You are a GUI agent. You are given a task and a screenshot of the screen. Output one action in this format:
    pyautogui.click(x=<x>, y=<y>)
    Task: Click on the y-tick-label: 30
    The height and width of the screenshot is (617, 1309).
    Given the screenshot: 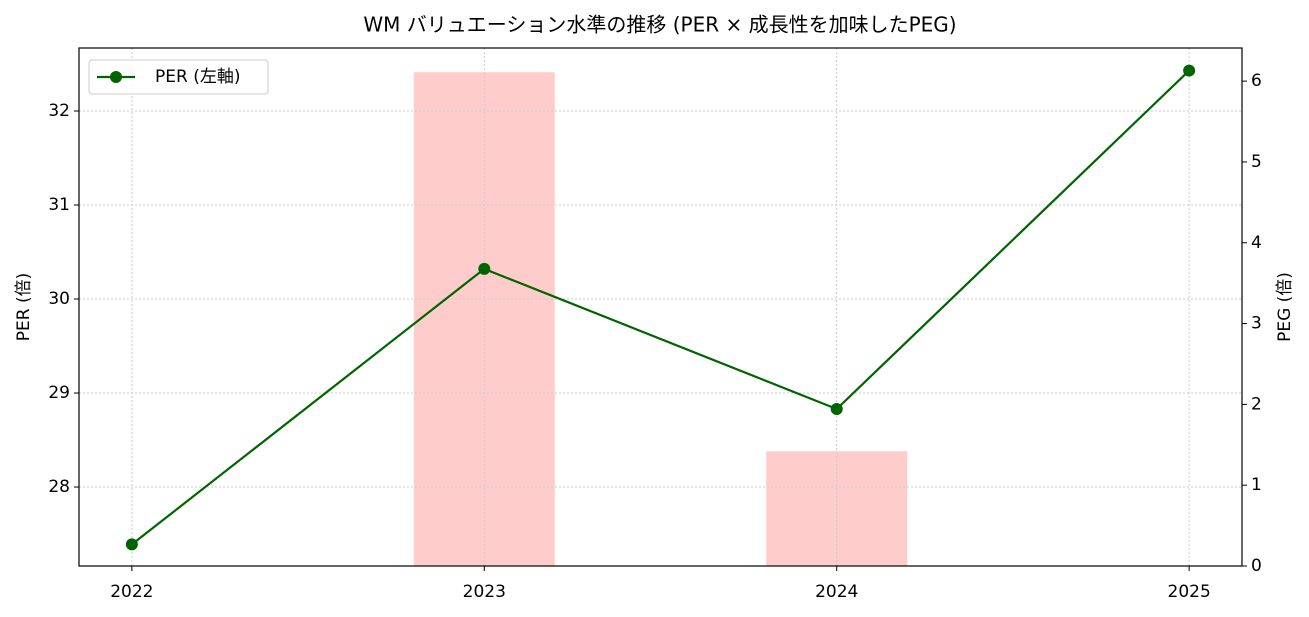 What is the action you would take?
    pyautogui.click(x=59, y=299)
    